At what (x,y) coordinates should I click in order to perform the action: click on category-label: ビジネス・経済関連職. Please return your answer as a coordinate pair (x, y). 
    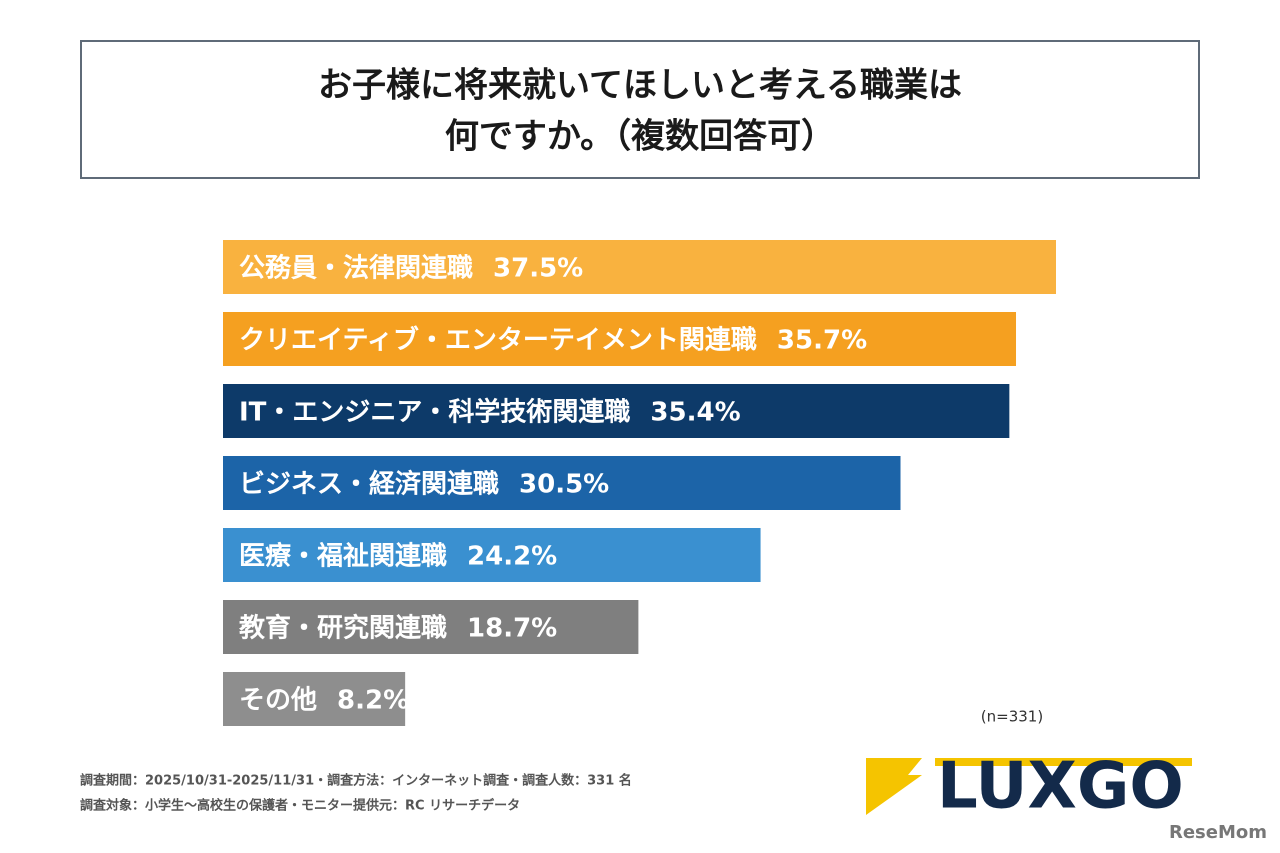
    Looking at the image, I should click on (369, 484).